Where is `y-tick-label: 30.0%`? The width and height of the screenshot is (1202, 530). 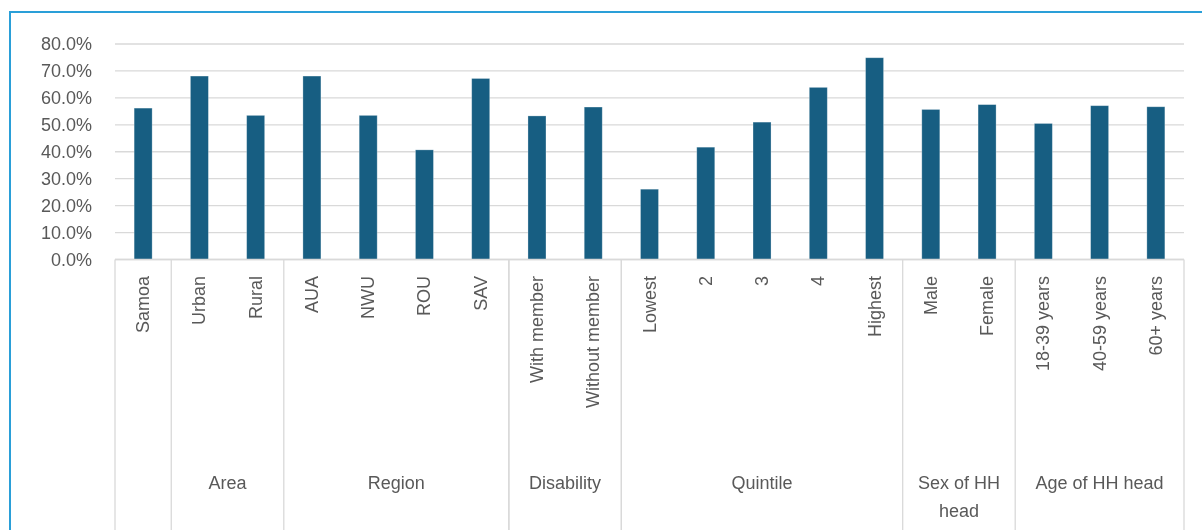 y-tick-label: 30.0% is located at coordinates (66, 178).